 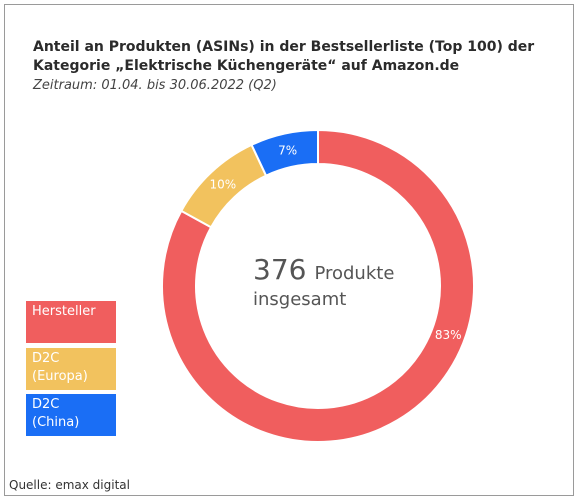 I want to click on legend-label-line2: (Europa), so click(x=60, y=376).